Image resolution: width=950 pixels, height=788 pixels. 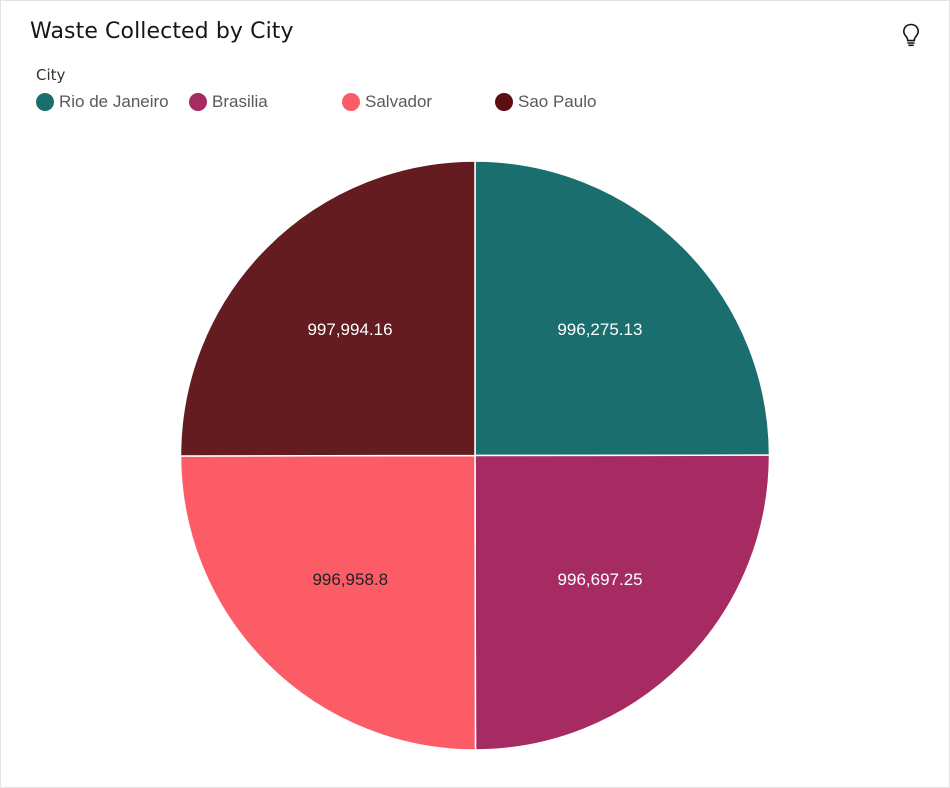 What do you see at coordinates (600, 579) in the screenshot?
I see `pie-slice-value-label: 996,697.25` at bounding box center [600, 579].